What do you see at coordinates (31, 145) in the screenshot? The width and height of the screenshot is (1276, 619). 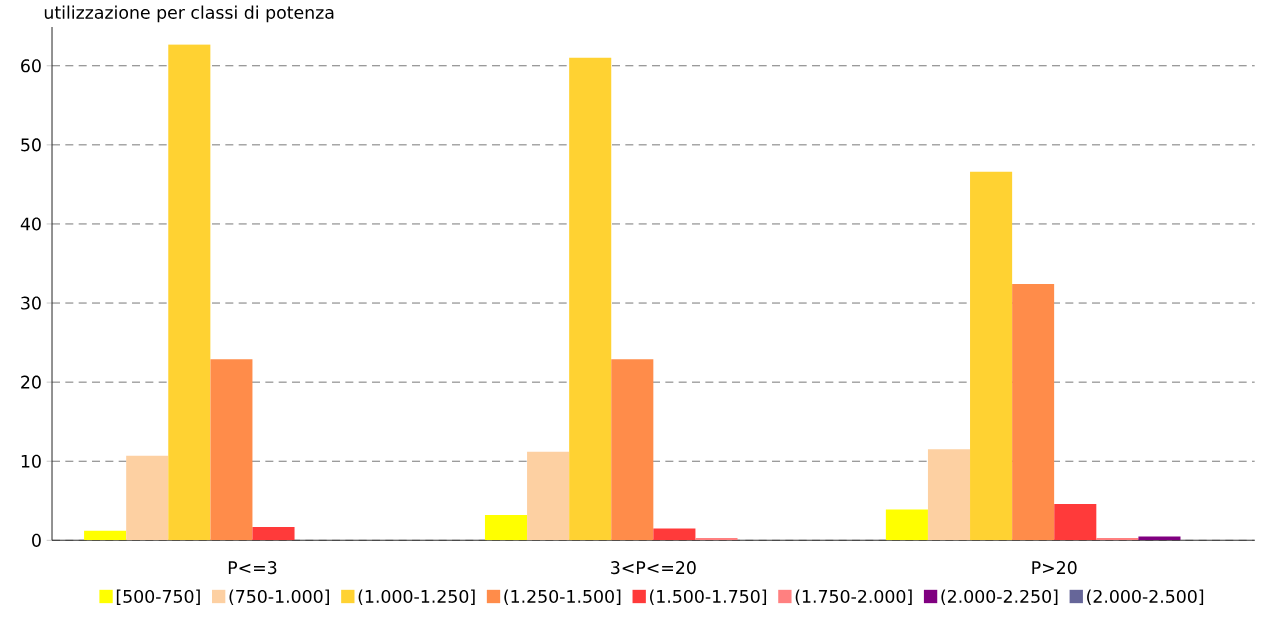 I see `y-tick-label: 50` at bounding box center [31, 145].